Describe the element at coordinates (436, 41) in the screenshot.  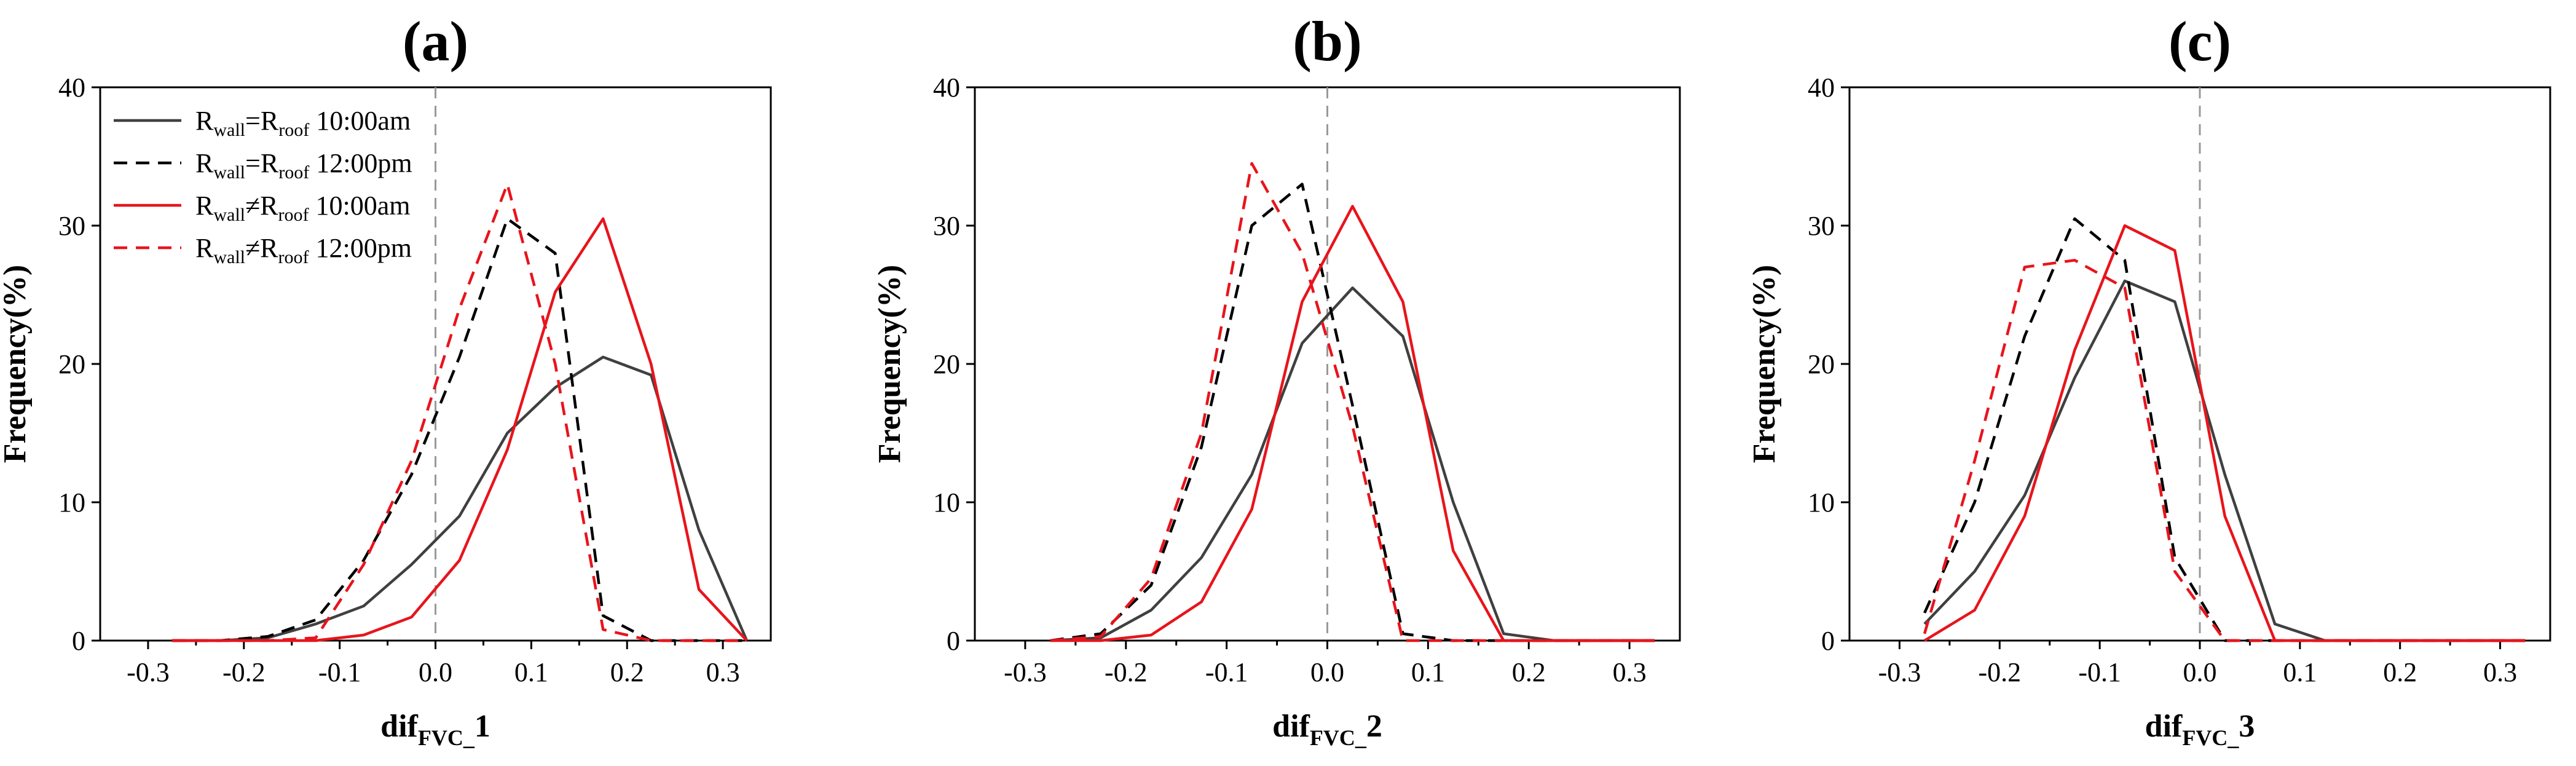
I see `panel-title: (a)` at that location.